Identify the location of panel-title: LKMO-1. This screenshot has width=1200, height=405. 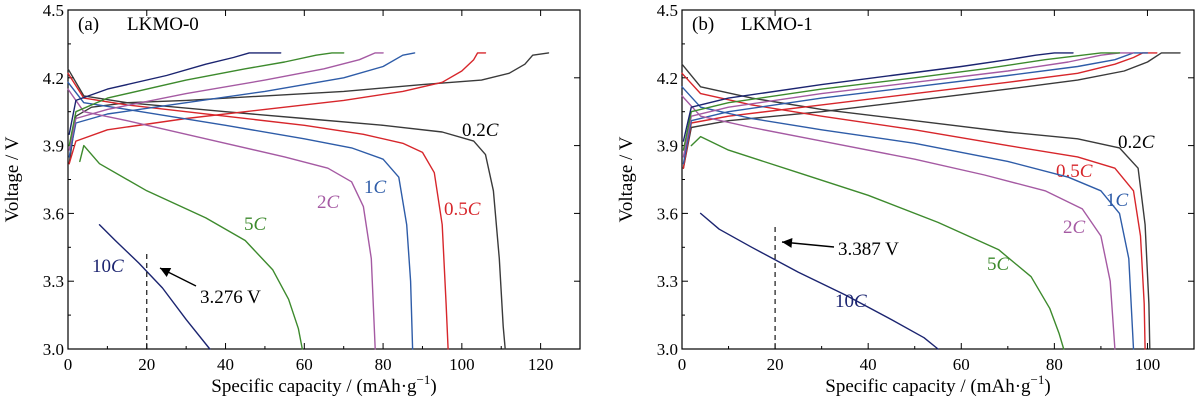
(777, 24).